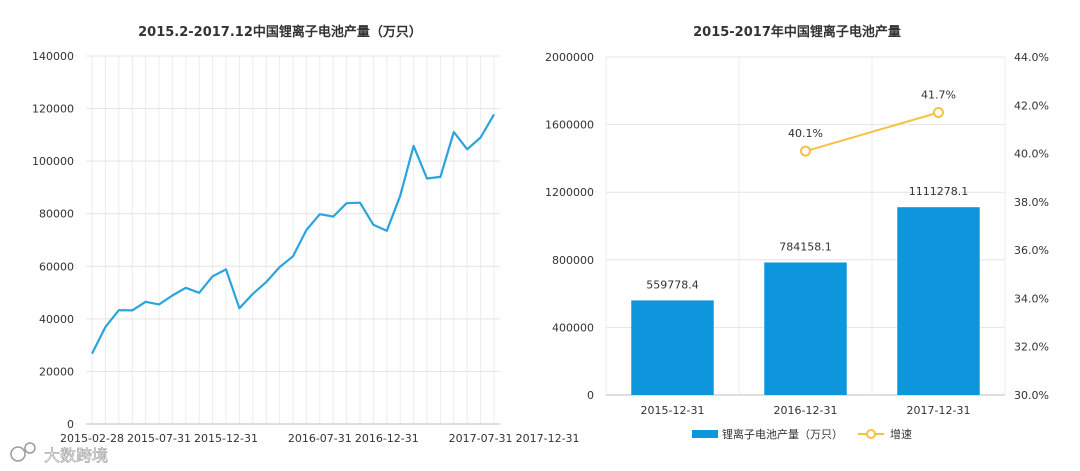 This screenshot has width=1080, height=471. What do you see at coordinates (1031, 347) in the screenshot?
I see `right-right-y-tick-label: 32.0%` at bounding box center [1031, 347].